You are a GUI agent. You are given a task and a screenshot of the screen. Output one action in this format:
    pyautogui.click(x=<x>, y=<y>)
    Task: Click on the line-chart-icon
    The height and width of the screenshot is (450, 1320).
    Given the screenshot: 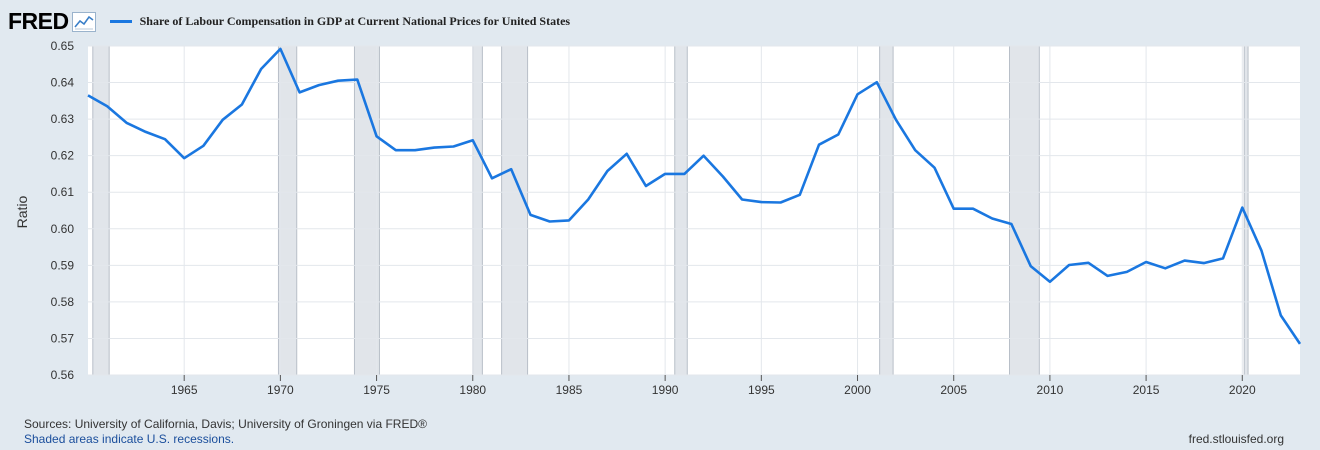 What is the action you would take?
    pyautogui.click(x=83, y=22)
    